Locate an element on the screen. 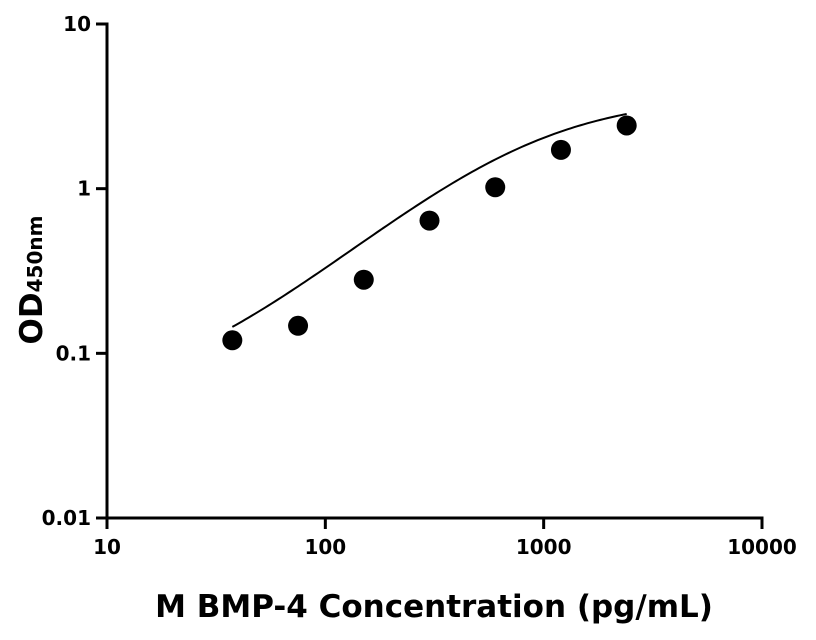 The width and height of the screenshot is (816, 640). y-tick-label: 10 is located at coordinates (77, 24).